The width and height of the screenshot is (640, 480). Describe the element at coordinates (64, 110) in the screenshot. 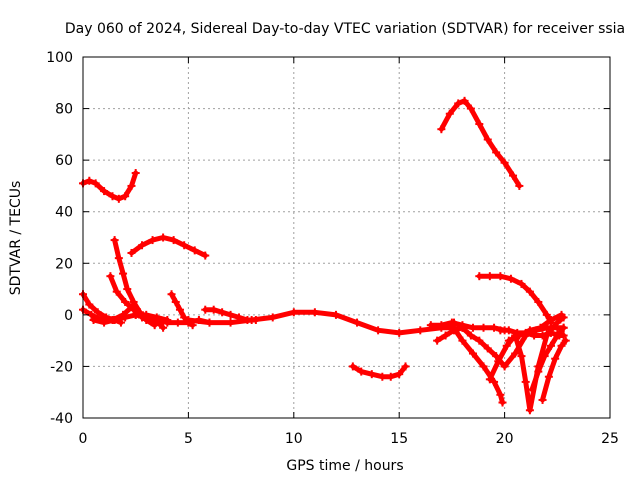

I see `y-tick-label: 80` at that location.